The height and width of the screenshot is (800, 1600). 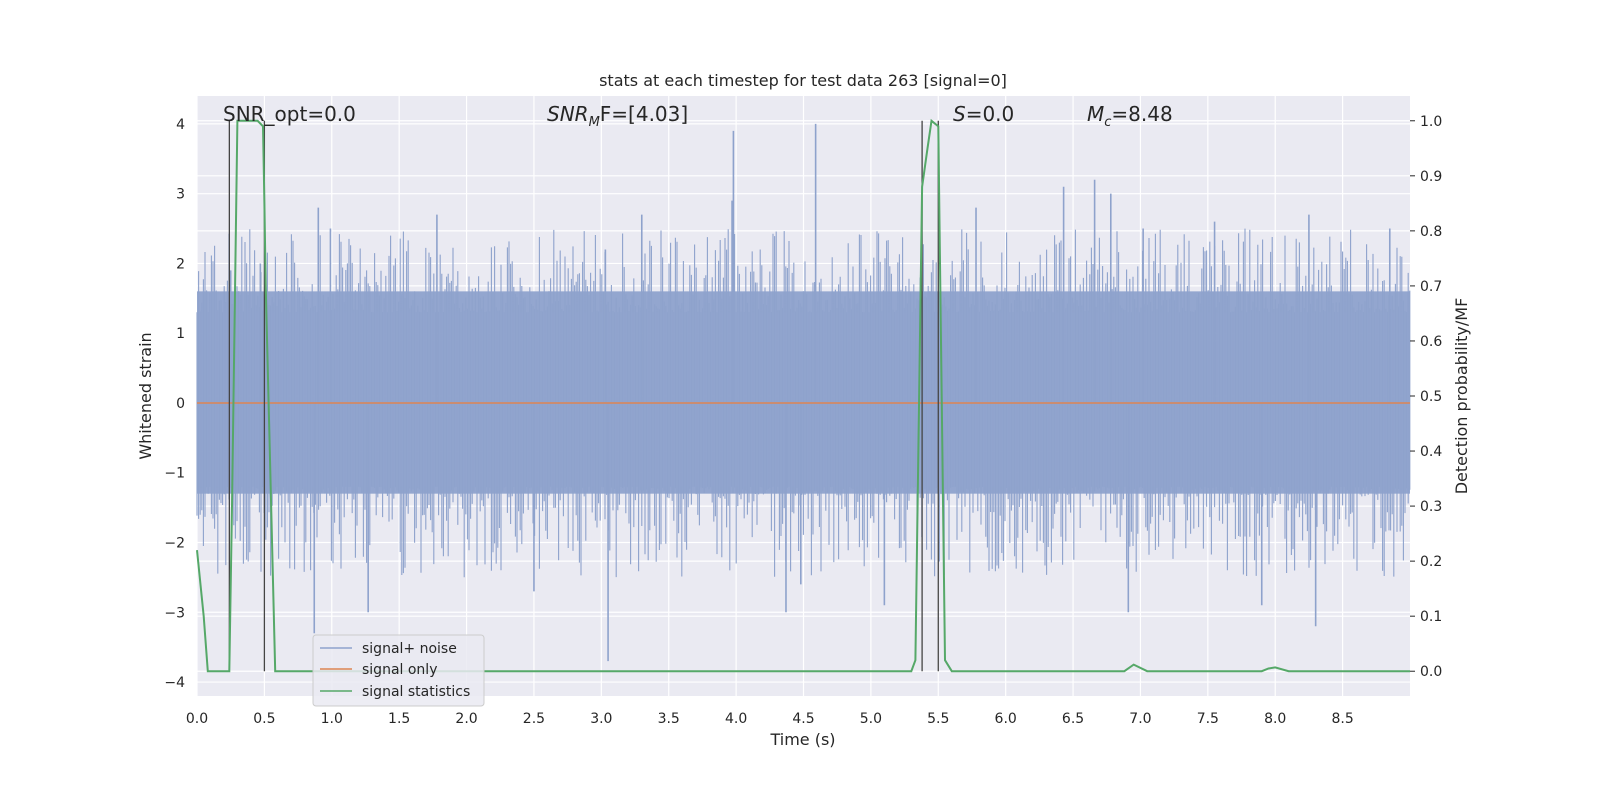 What do you see at coordinates (1431, 672) in the screenshot?
I see `y-right-tick-label: 0.0` at bounding box center [1431, 672].